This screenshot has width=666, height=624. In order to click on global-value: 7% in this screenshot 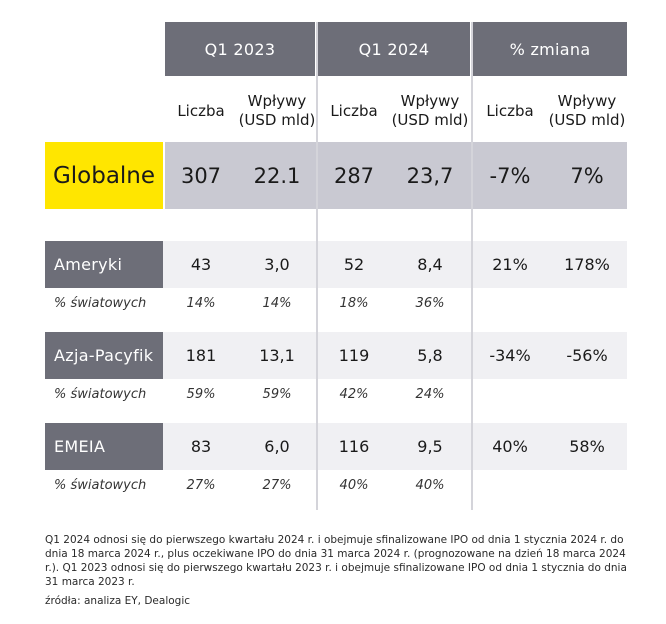, I will do `click(587, 175)`.